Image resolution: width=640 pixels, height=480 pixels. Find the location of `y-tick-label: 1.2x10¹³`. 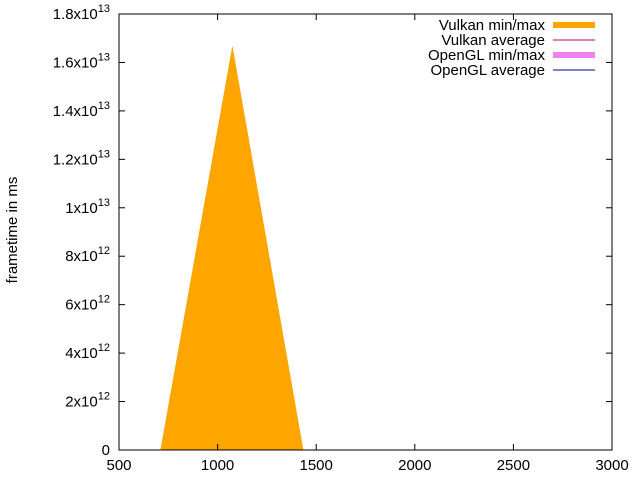

y-tick-label: 1.2x10¹³ is located at coordinates (81, 158).